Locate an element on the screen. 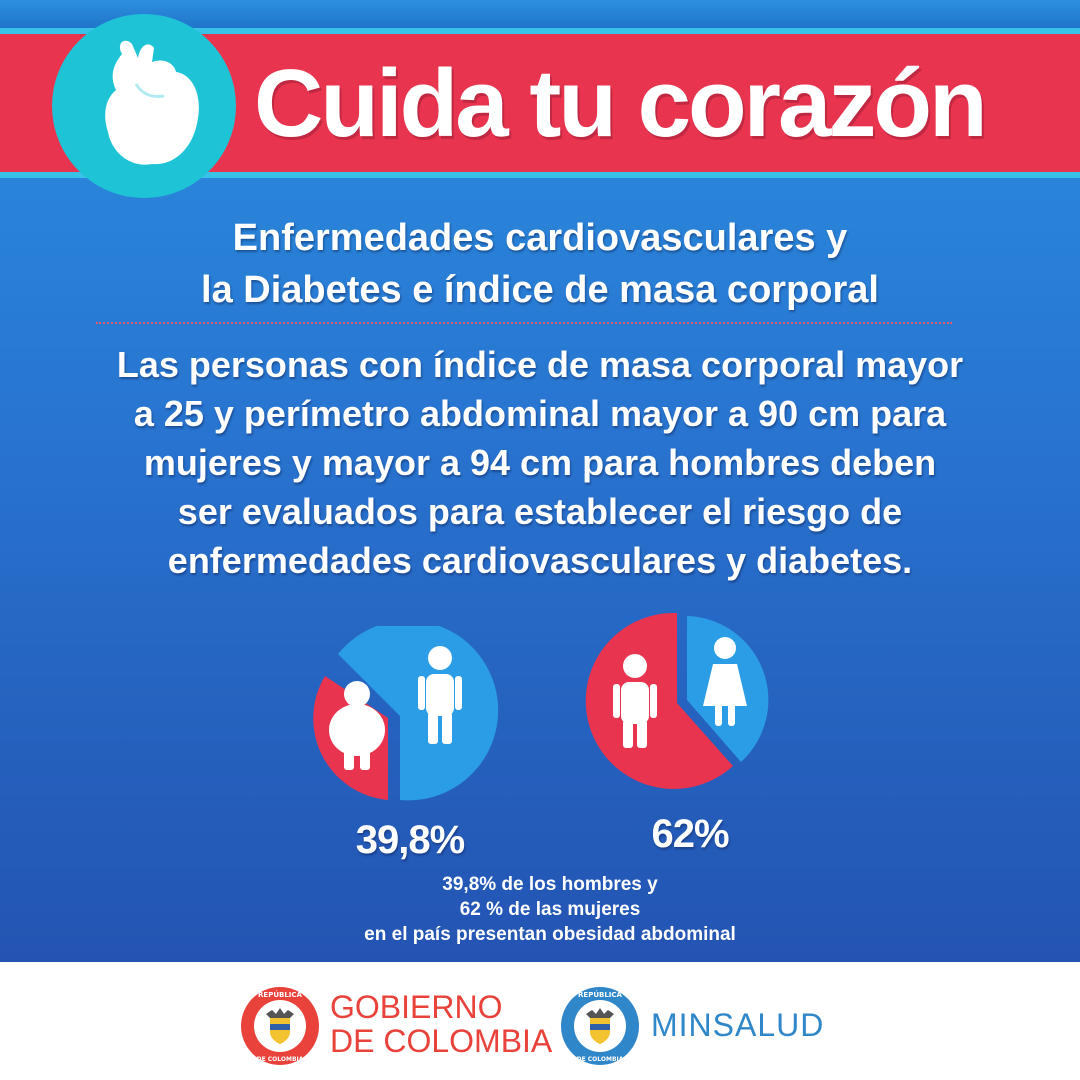  men-percentage: 39,8% is located at coordinates (410, 840).